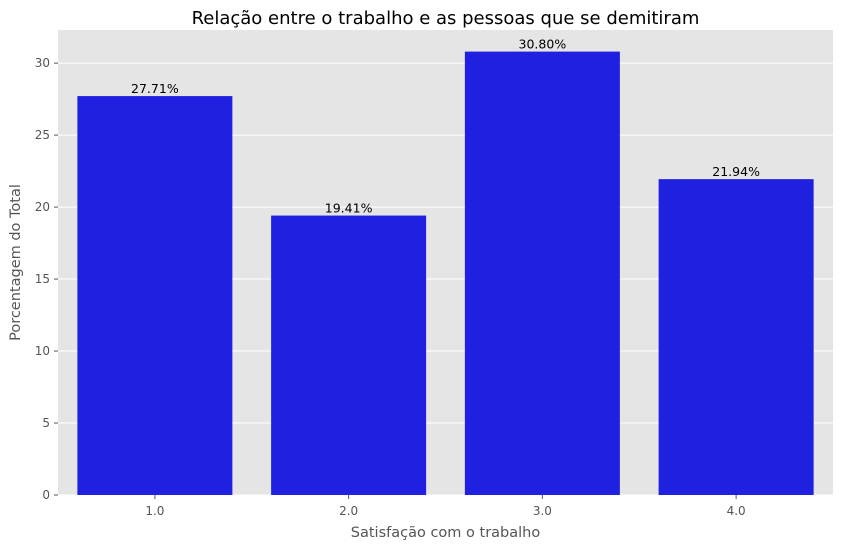 This screenshot has width=843, height=549. What do you see at coordinates (42, 135) in the screenshot?
I see `y-tick-label: 25` at bounding box center [42, 135].